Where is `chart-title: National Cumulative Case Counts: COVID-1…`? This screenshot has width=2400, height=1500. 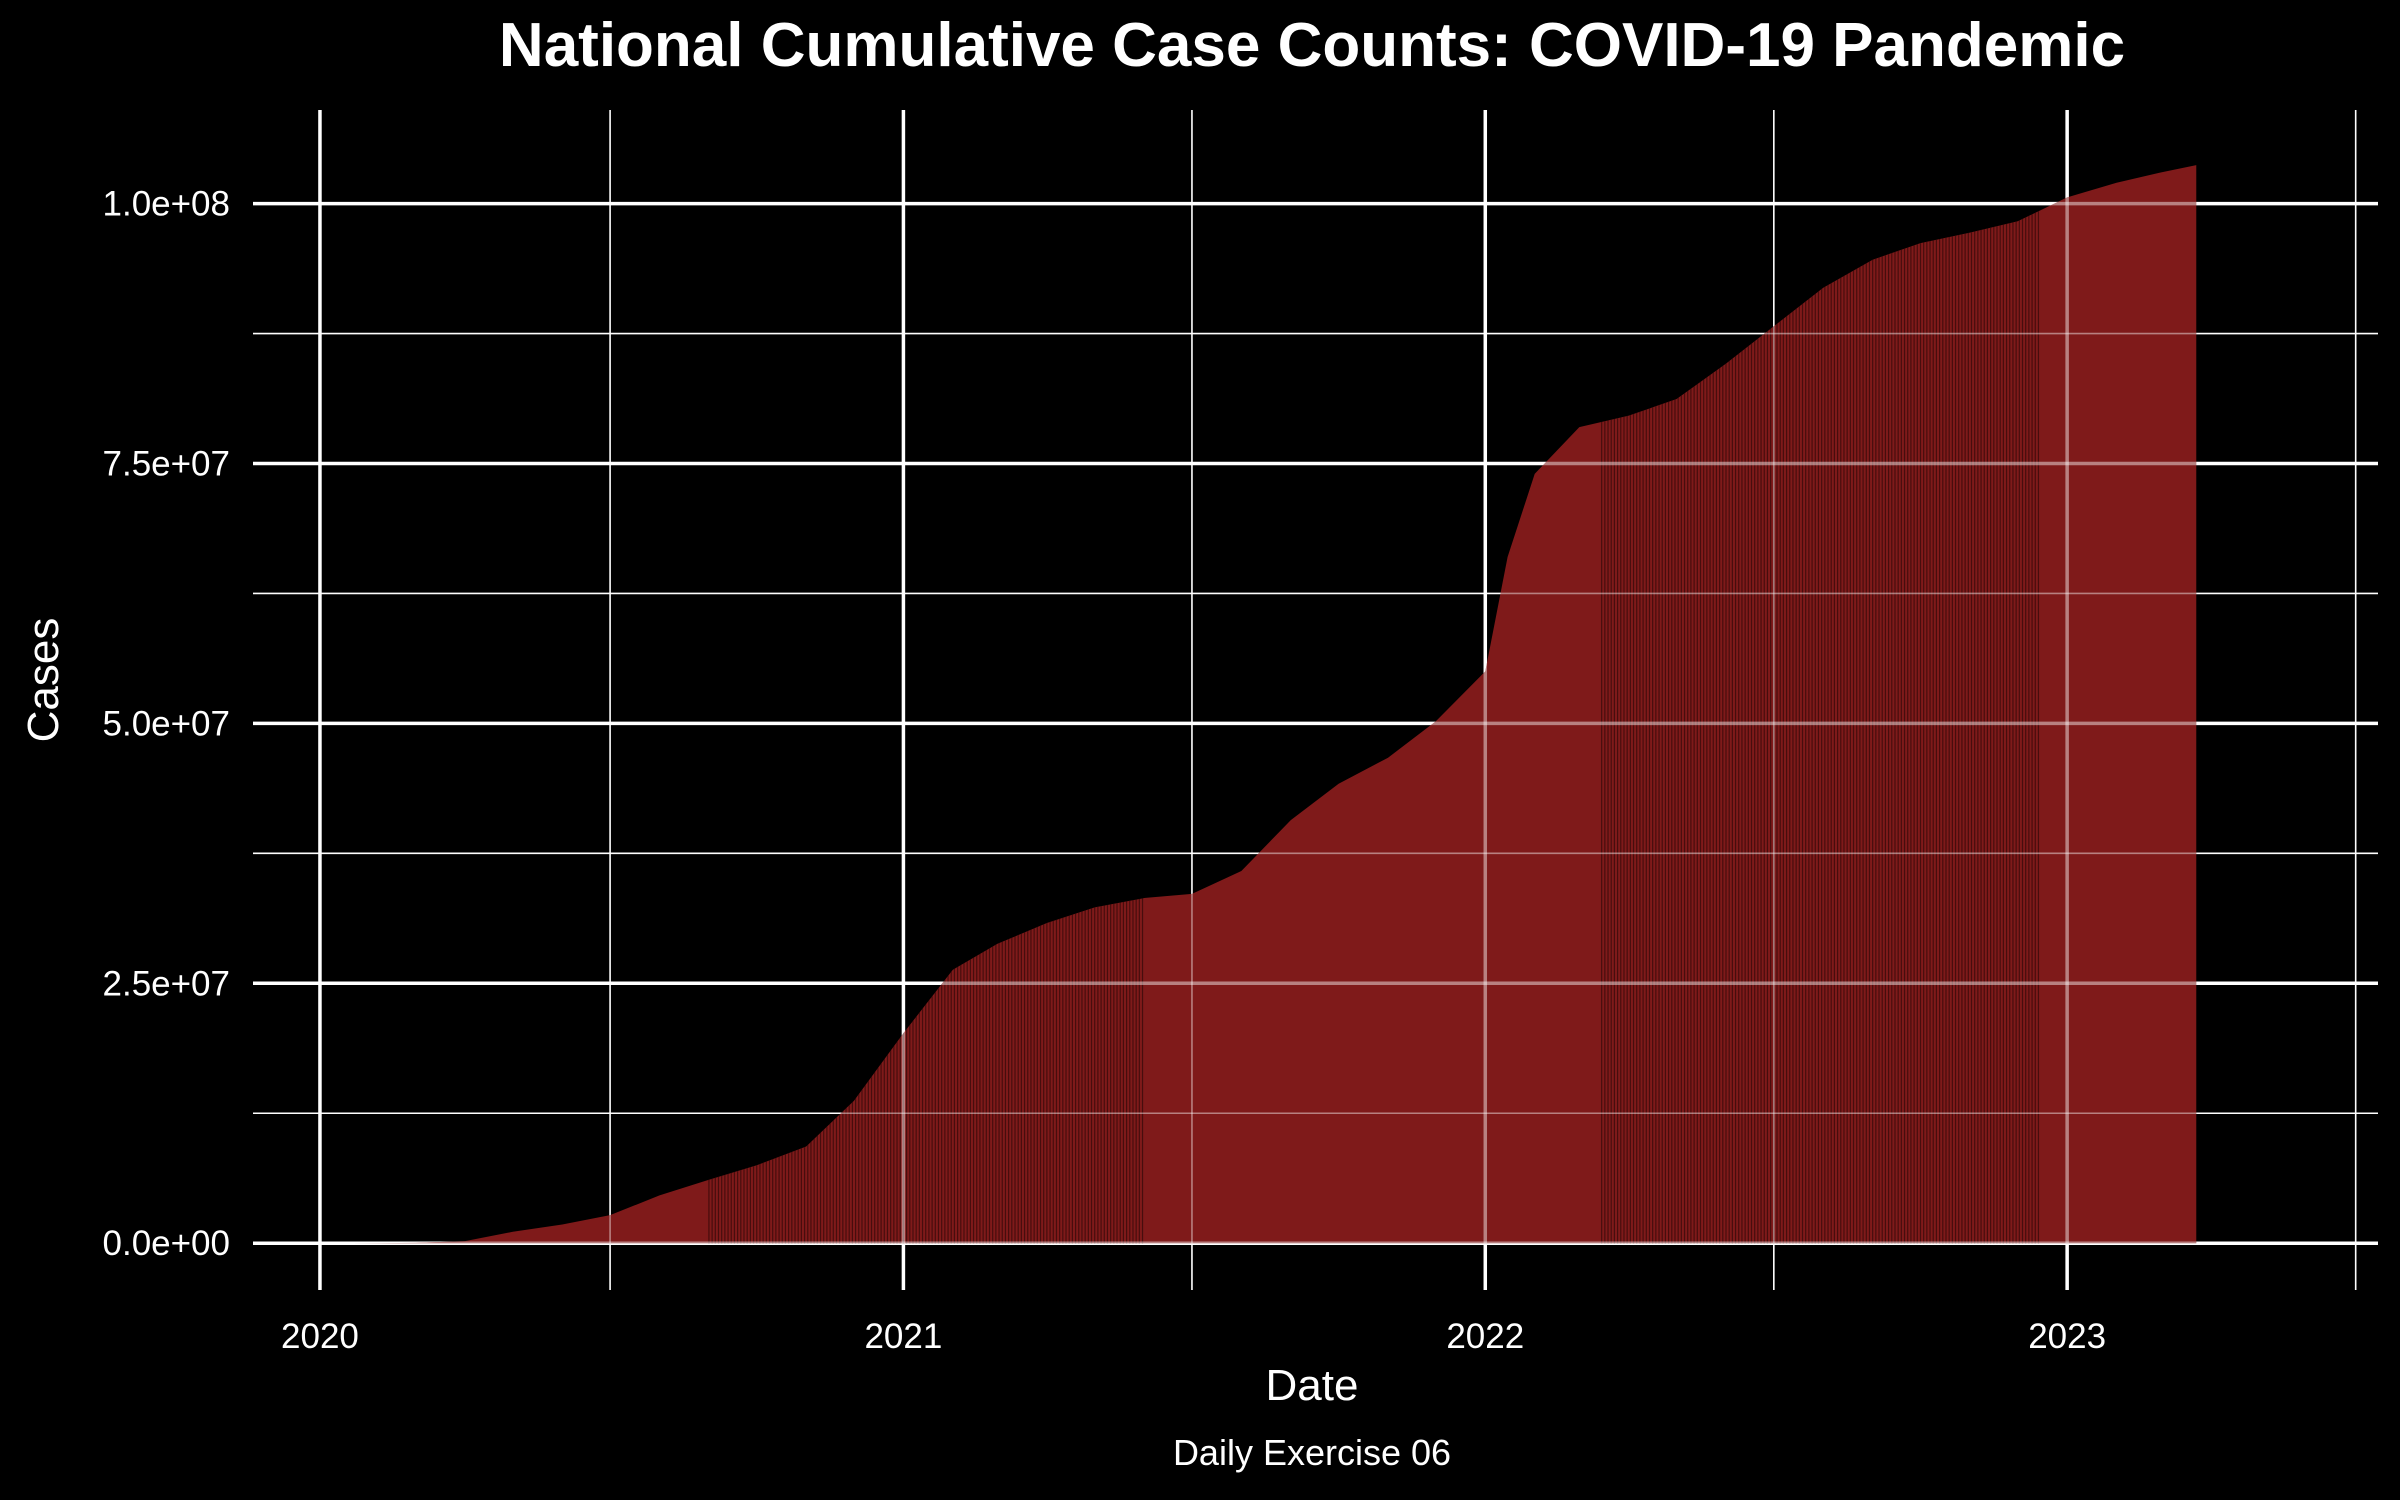
chart-title: National Cumulative Case Counts: COVID-1… is located at coordinates (1312, 45).